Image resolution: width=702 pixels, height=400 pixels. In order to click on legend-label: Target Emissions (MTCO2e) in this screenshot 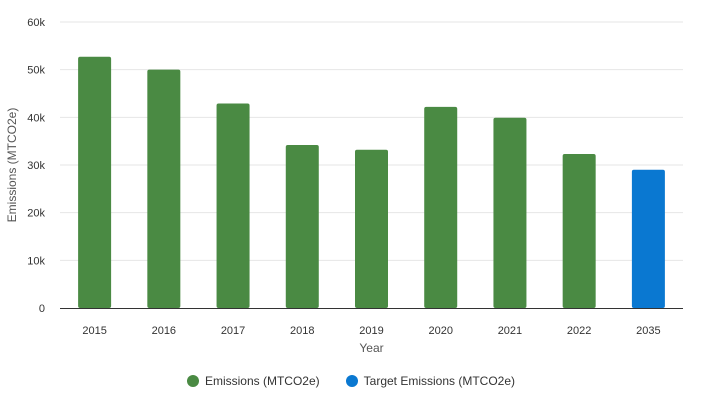, I will do `click(439, 381)`.